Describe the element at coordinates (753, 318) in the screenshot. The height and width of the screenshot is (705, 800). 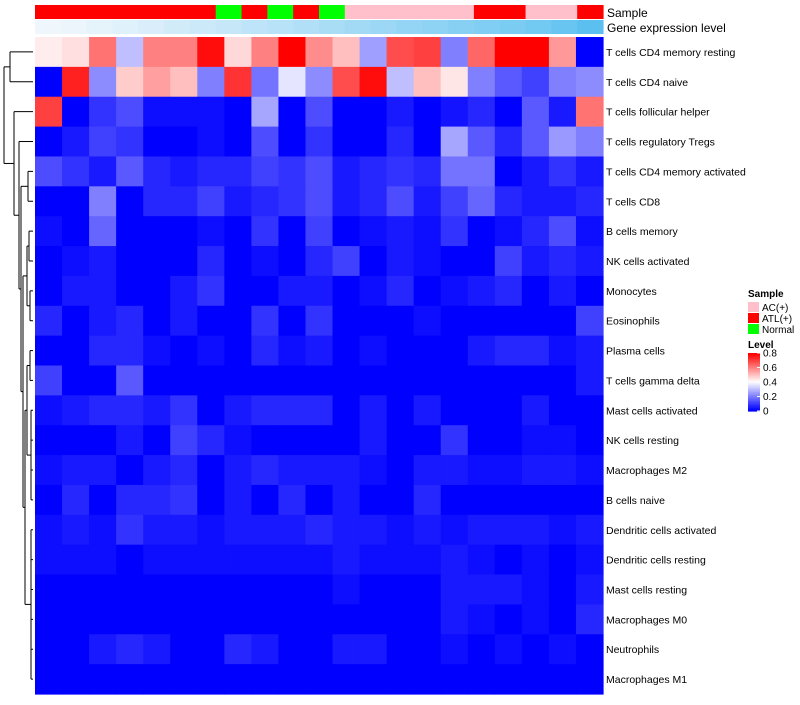
I see `sample-legend-swatch` at that location.